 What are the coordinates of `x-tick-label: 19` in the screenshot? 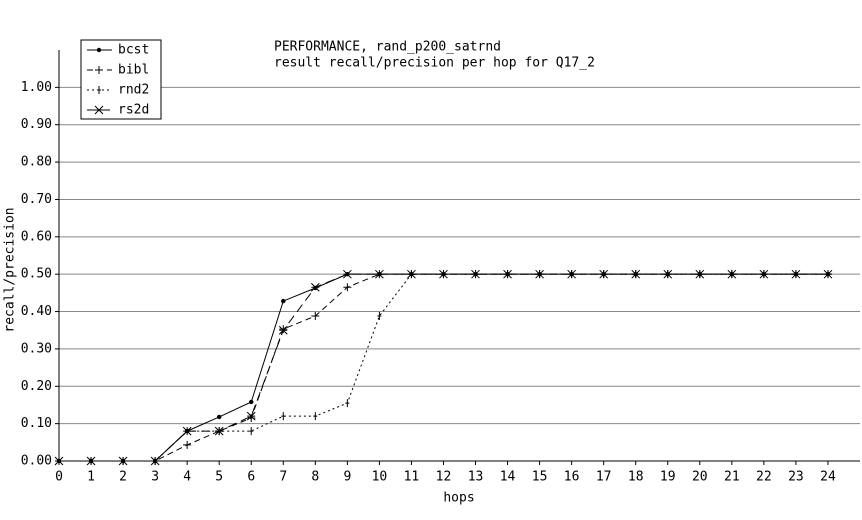 It's located at (668, 477).